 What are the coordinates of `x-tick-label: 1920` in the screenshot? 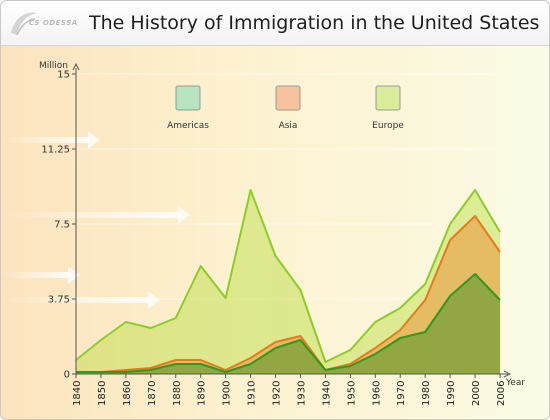 It's located at (277, 393).